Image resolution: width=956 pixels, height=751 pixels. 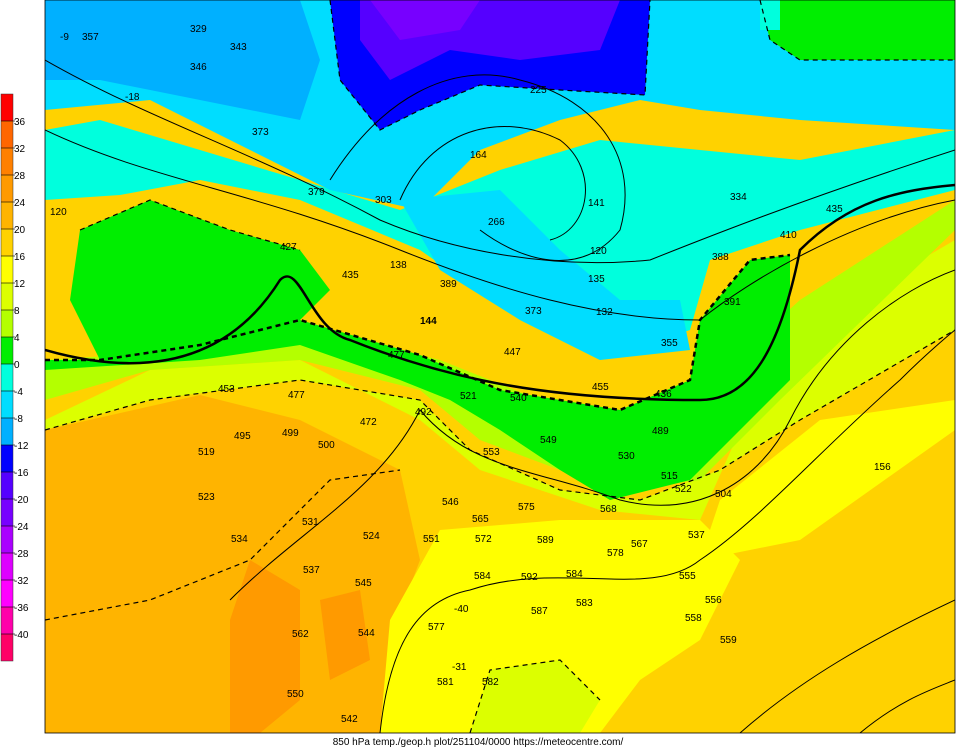 I want to click on station-label: 266, so click(x=496, y=222).